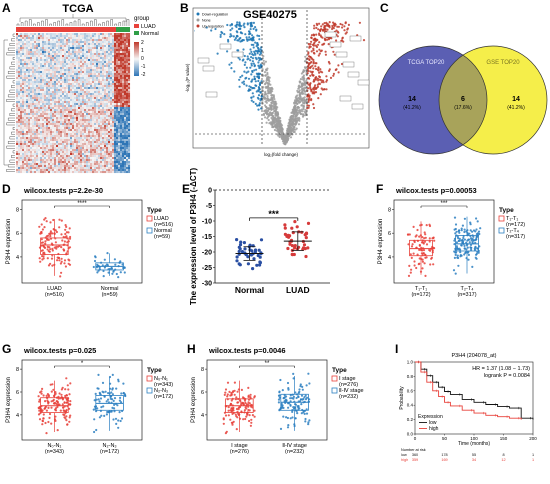  I want to click on group-bar-normal, so click(123, 29).